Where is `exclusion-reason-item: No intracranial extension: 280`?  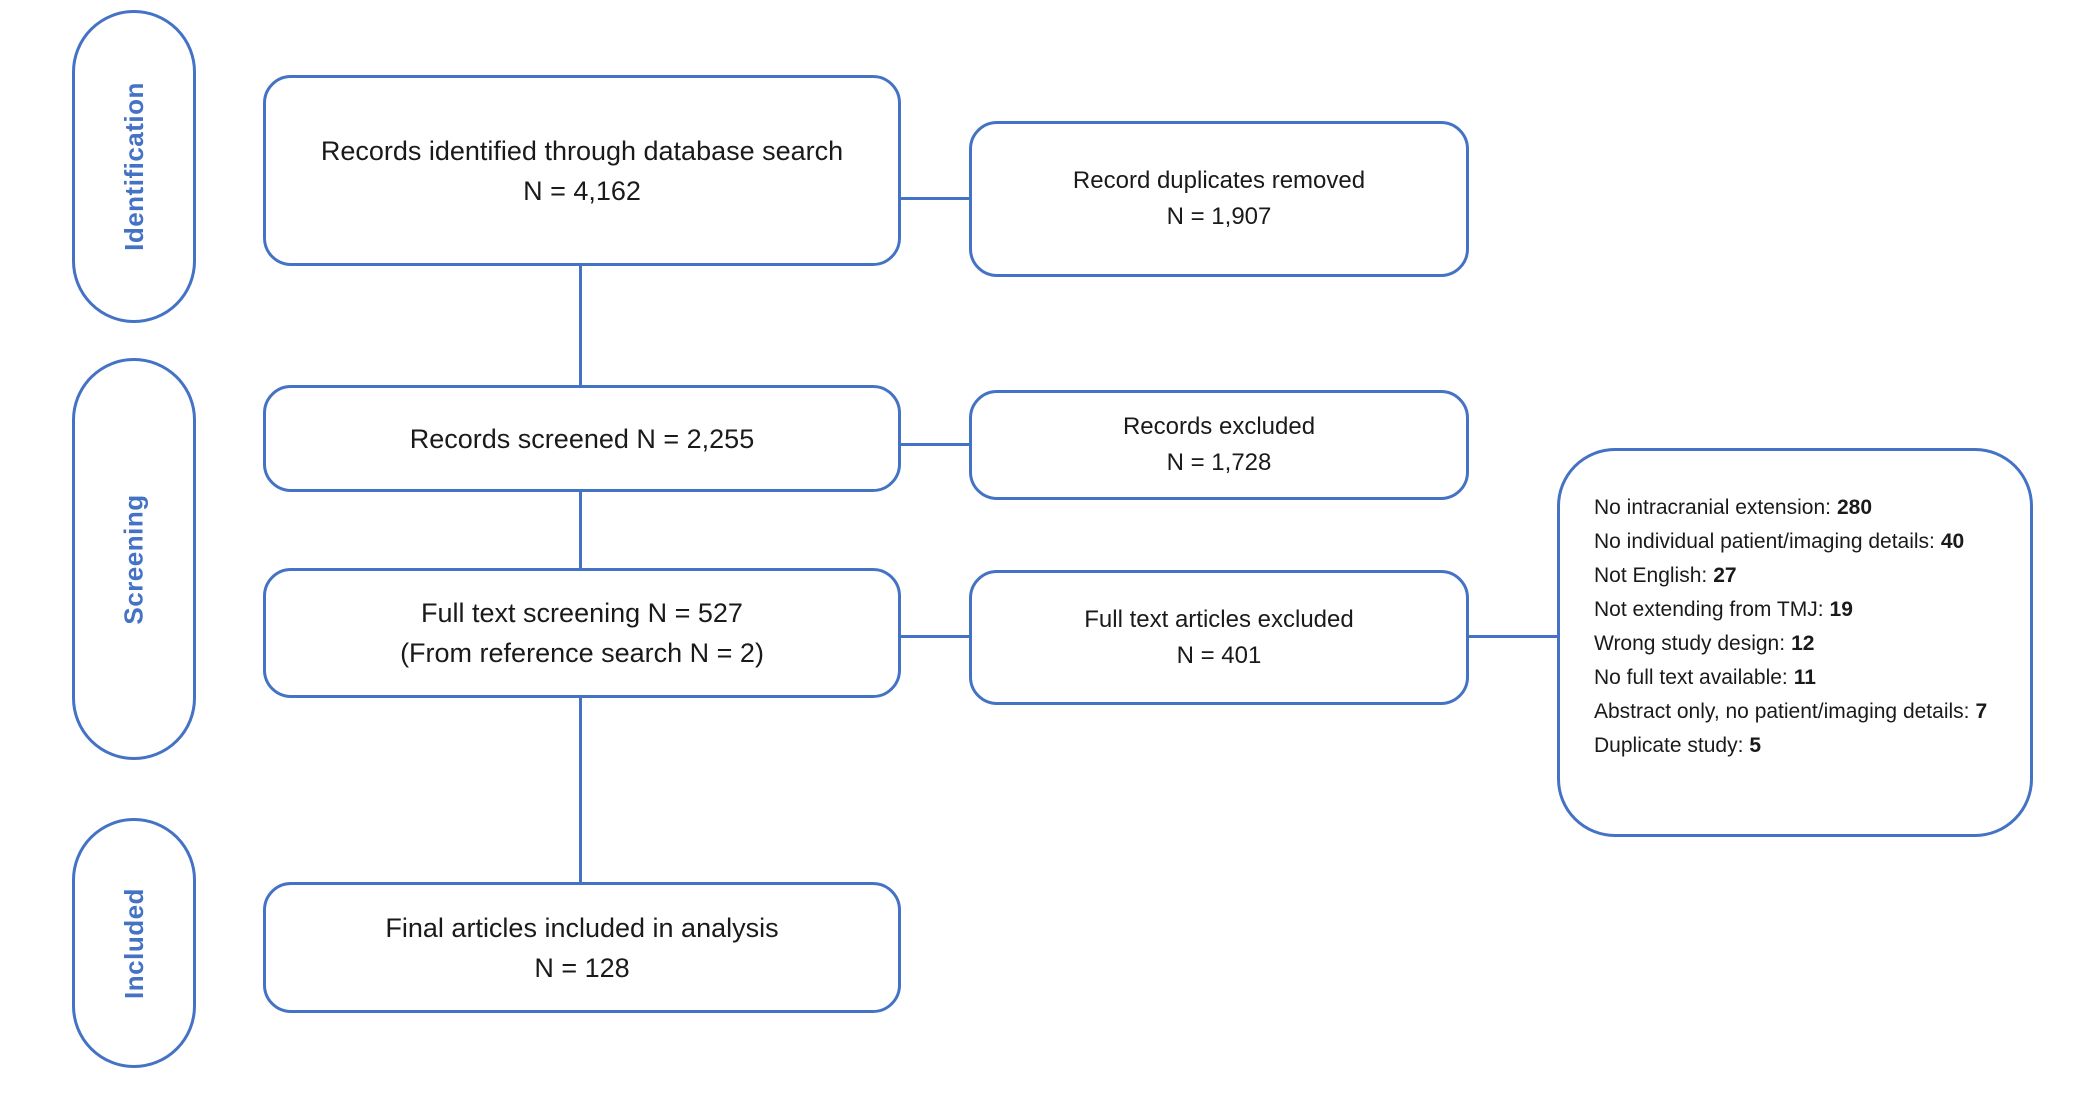
exclusion-reason-item: No intracranial extension: 280 is located at coordinates (1799, 508).